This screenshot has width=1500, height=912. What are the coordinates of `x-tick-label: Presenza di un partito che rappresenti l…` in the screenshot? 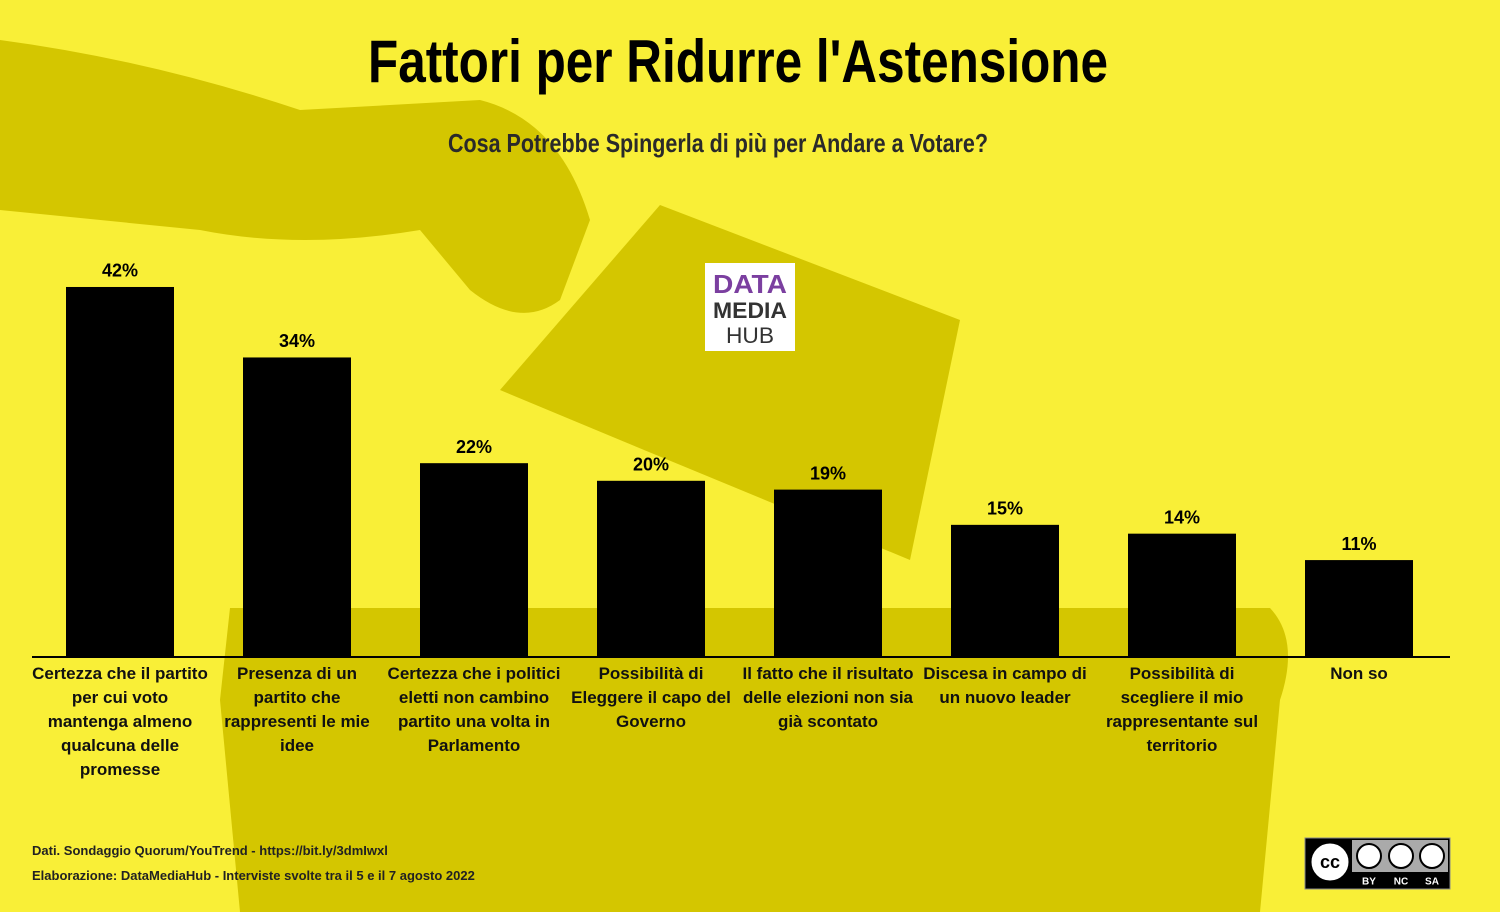 It's located at (297, 709).